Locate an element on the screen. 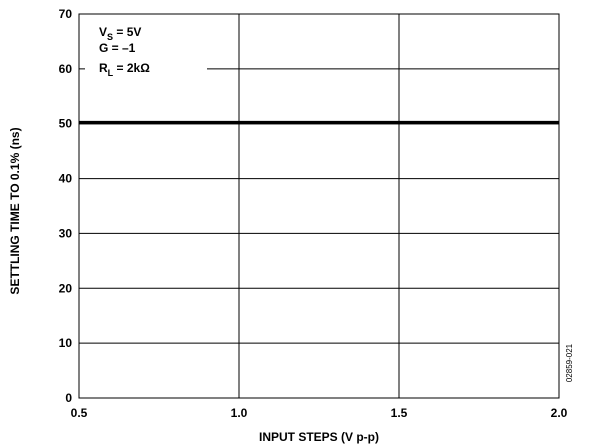 Image resolution: width=589 pixels, height=448 pixels. gain-label: G = –1 is located at coordinates (117, 48).